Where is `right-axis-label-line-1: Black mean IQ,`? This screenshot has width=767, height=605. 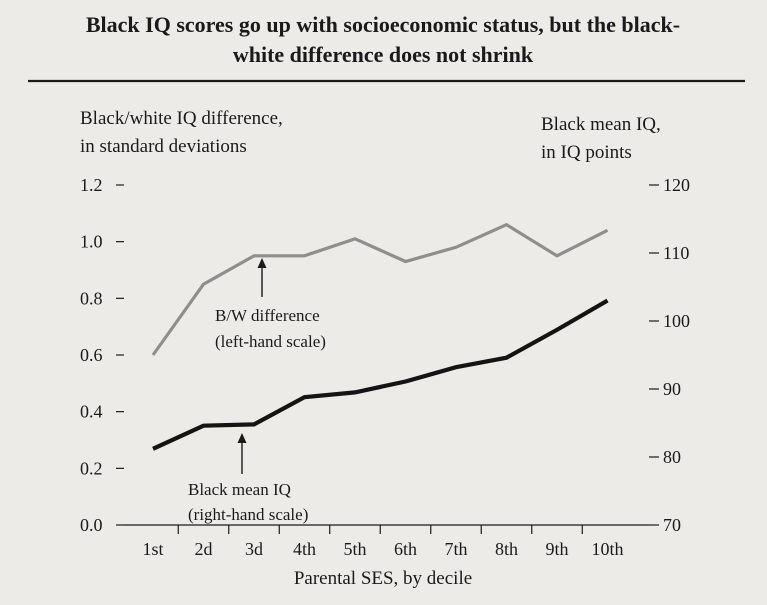
right-axis-label-line-1: Black mean IQ, is located at coordinates (601, 124).